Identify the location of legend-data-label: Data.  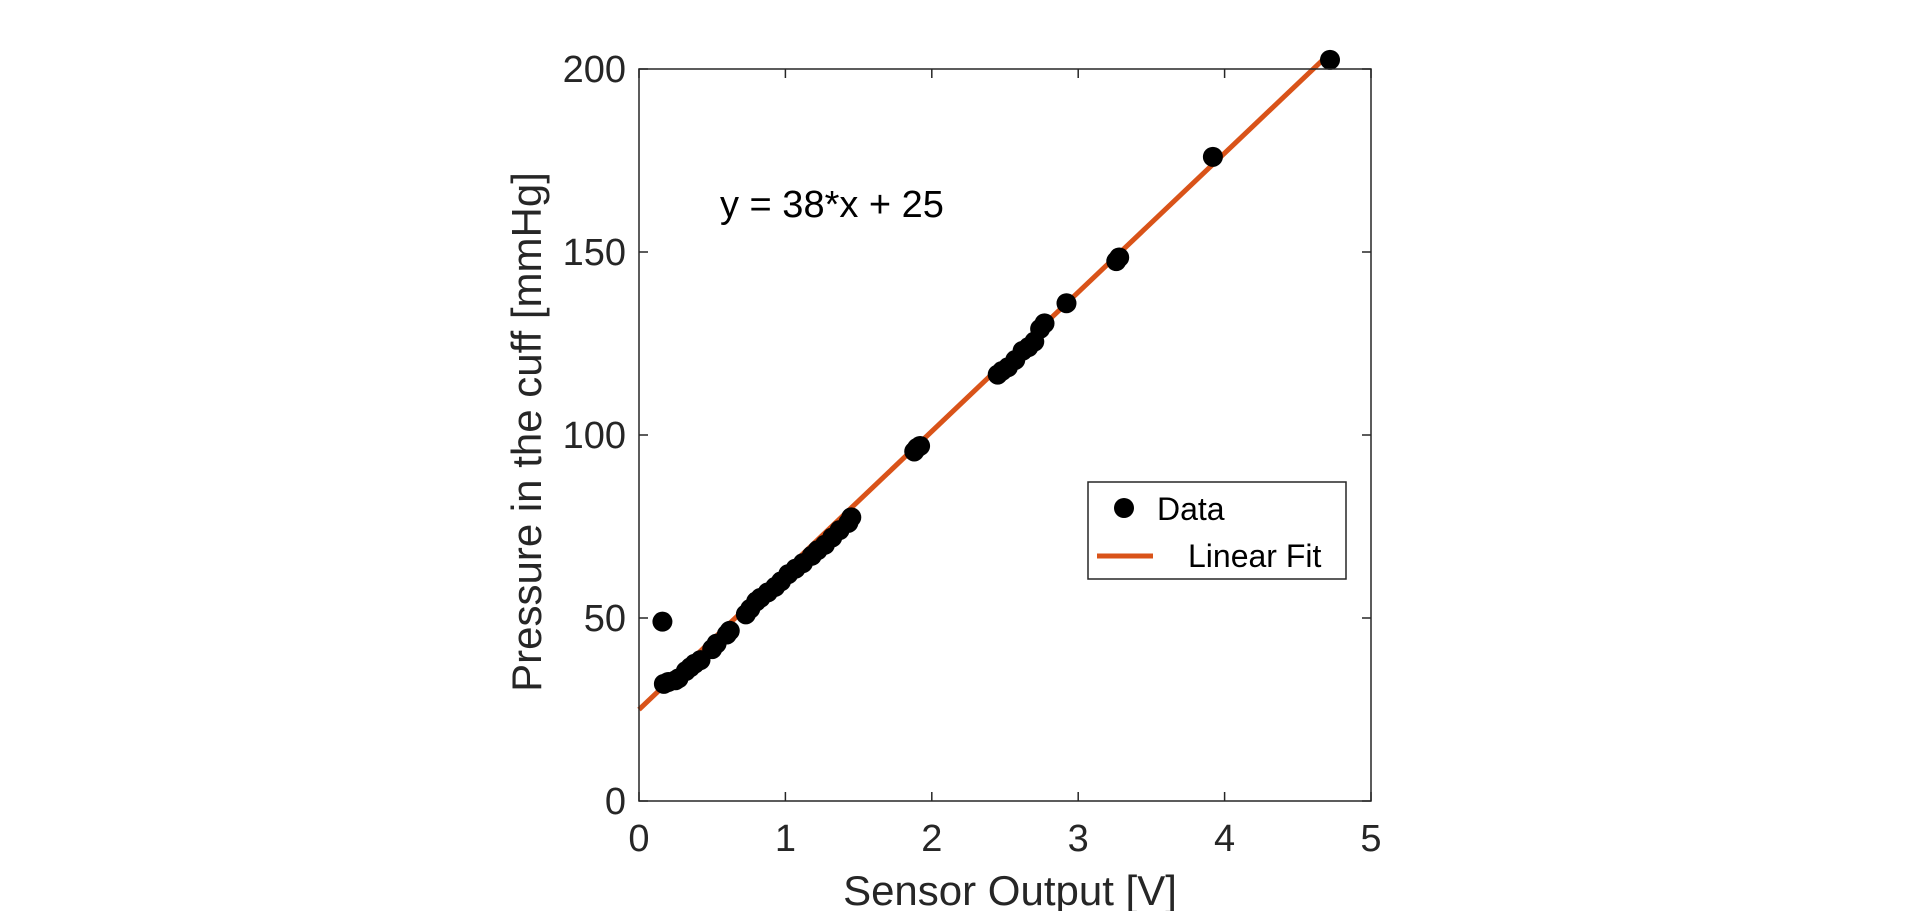
(1191, 509).